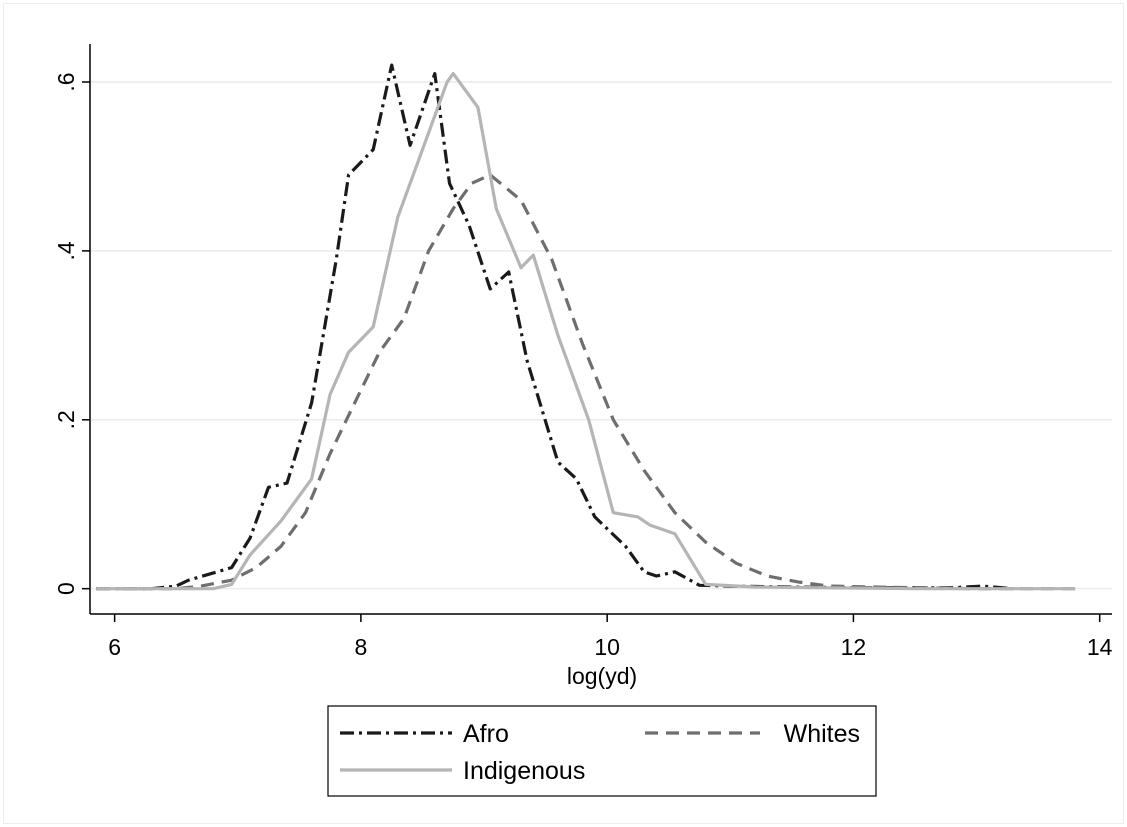  Describe the element at coordinates (66, 419) in the screenshot. I see `y-tick-label-1: .2` at that location.